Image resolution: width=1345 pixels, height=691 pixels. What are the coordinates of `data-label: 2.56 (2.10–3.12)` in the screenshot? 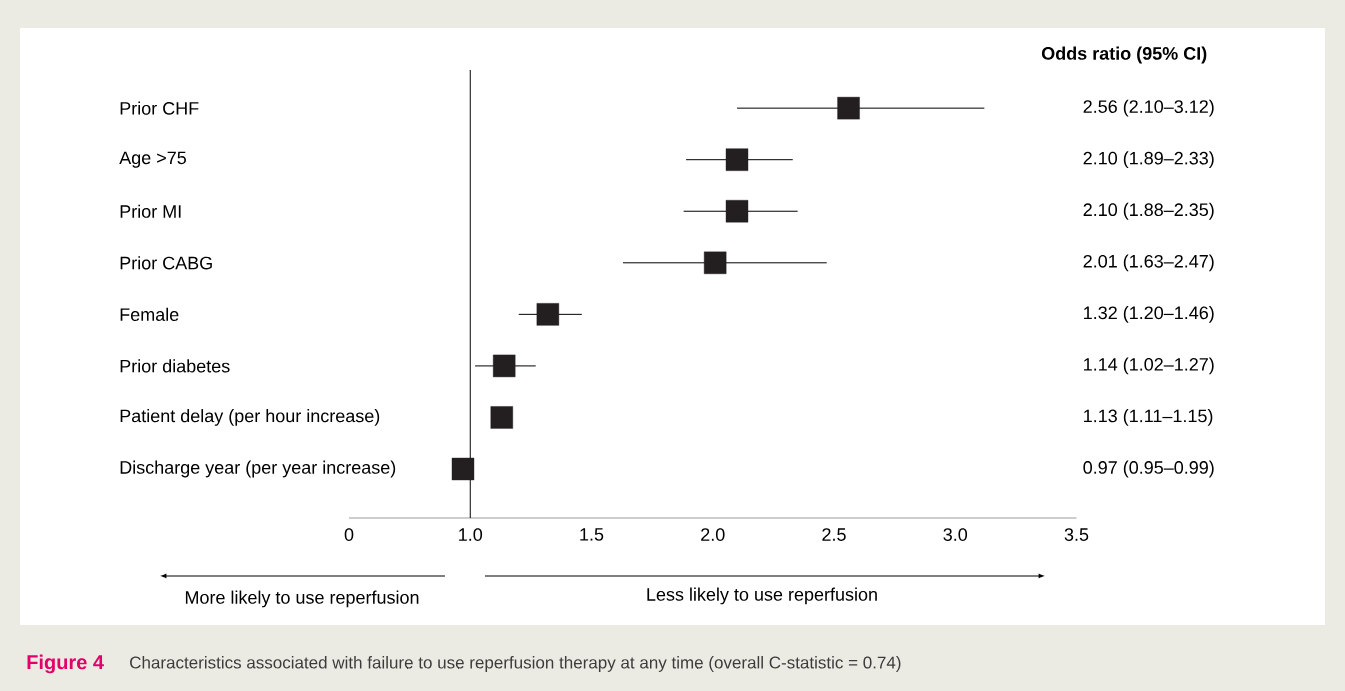 It's located at (1148, 108).